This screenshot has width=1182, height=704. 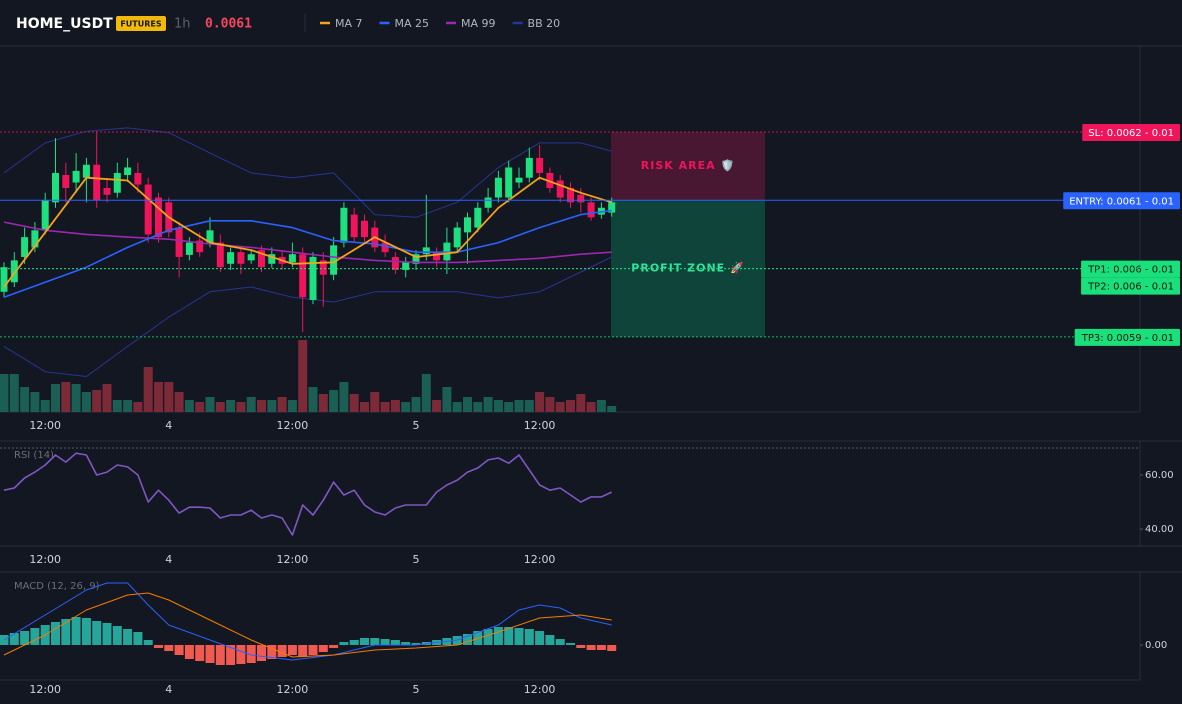 I want to click on bollinger-upper, so click(x=307, y=172).